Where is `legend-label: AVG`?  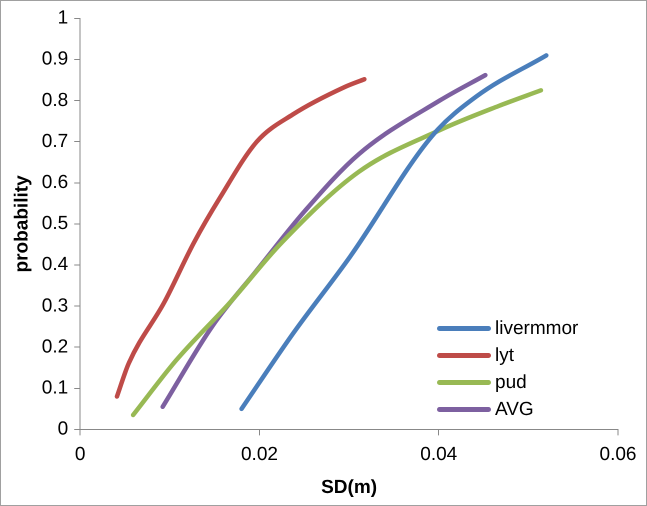 legend-label: AVG is located at coordinates (514, 409).